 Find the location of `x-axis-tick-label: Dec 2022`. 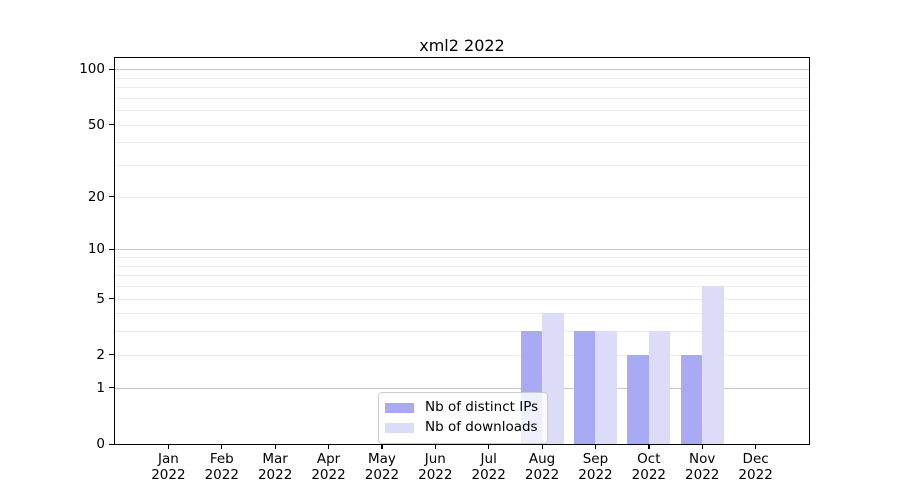

x-axis-tick-label: Dec 2022 is located at coordinates (756, 467).